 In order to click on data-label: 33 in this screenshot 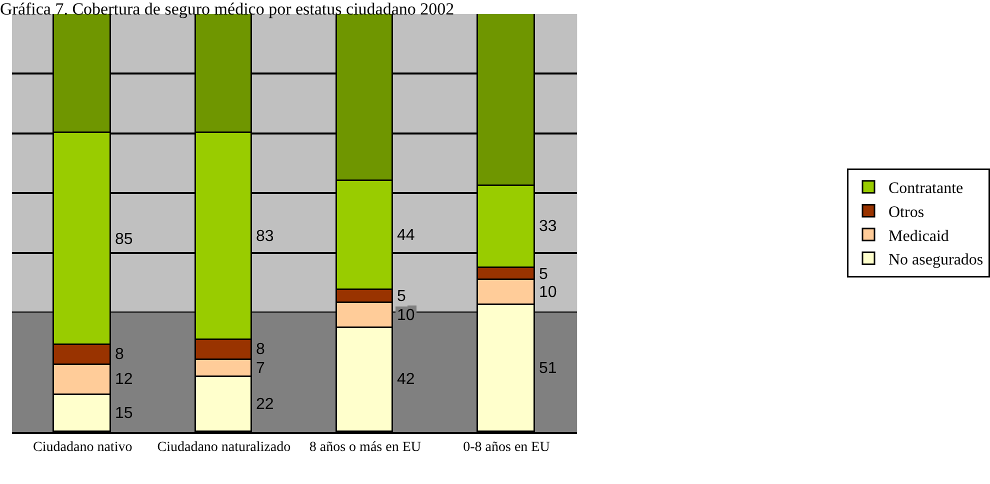, I will do `click(548, 226)`.